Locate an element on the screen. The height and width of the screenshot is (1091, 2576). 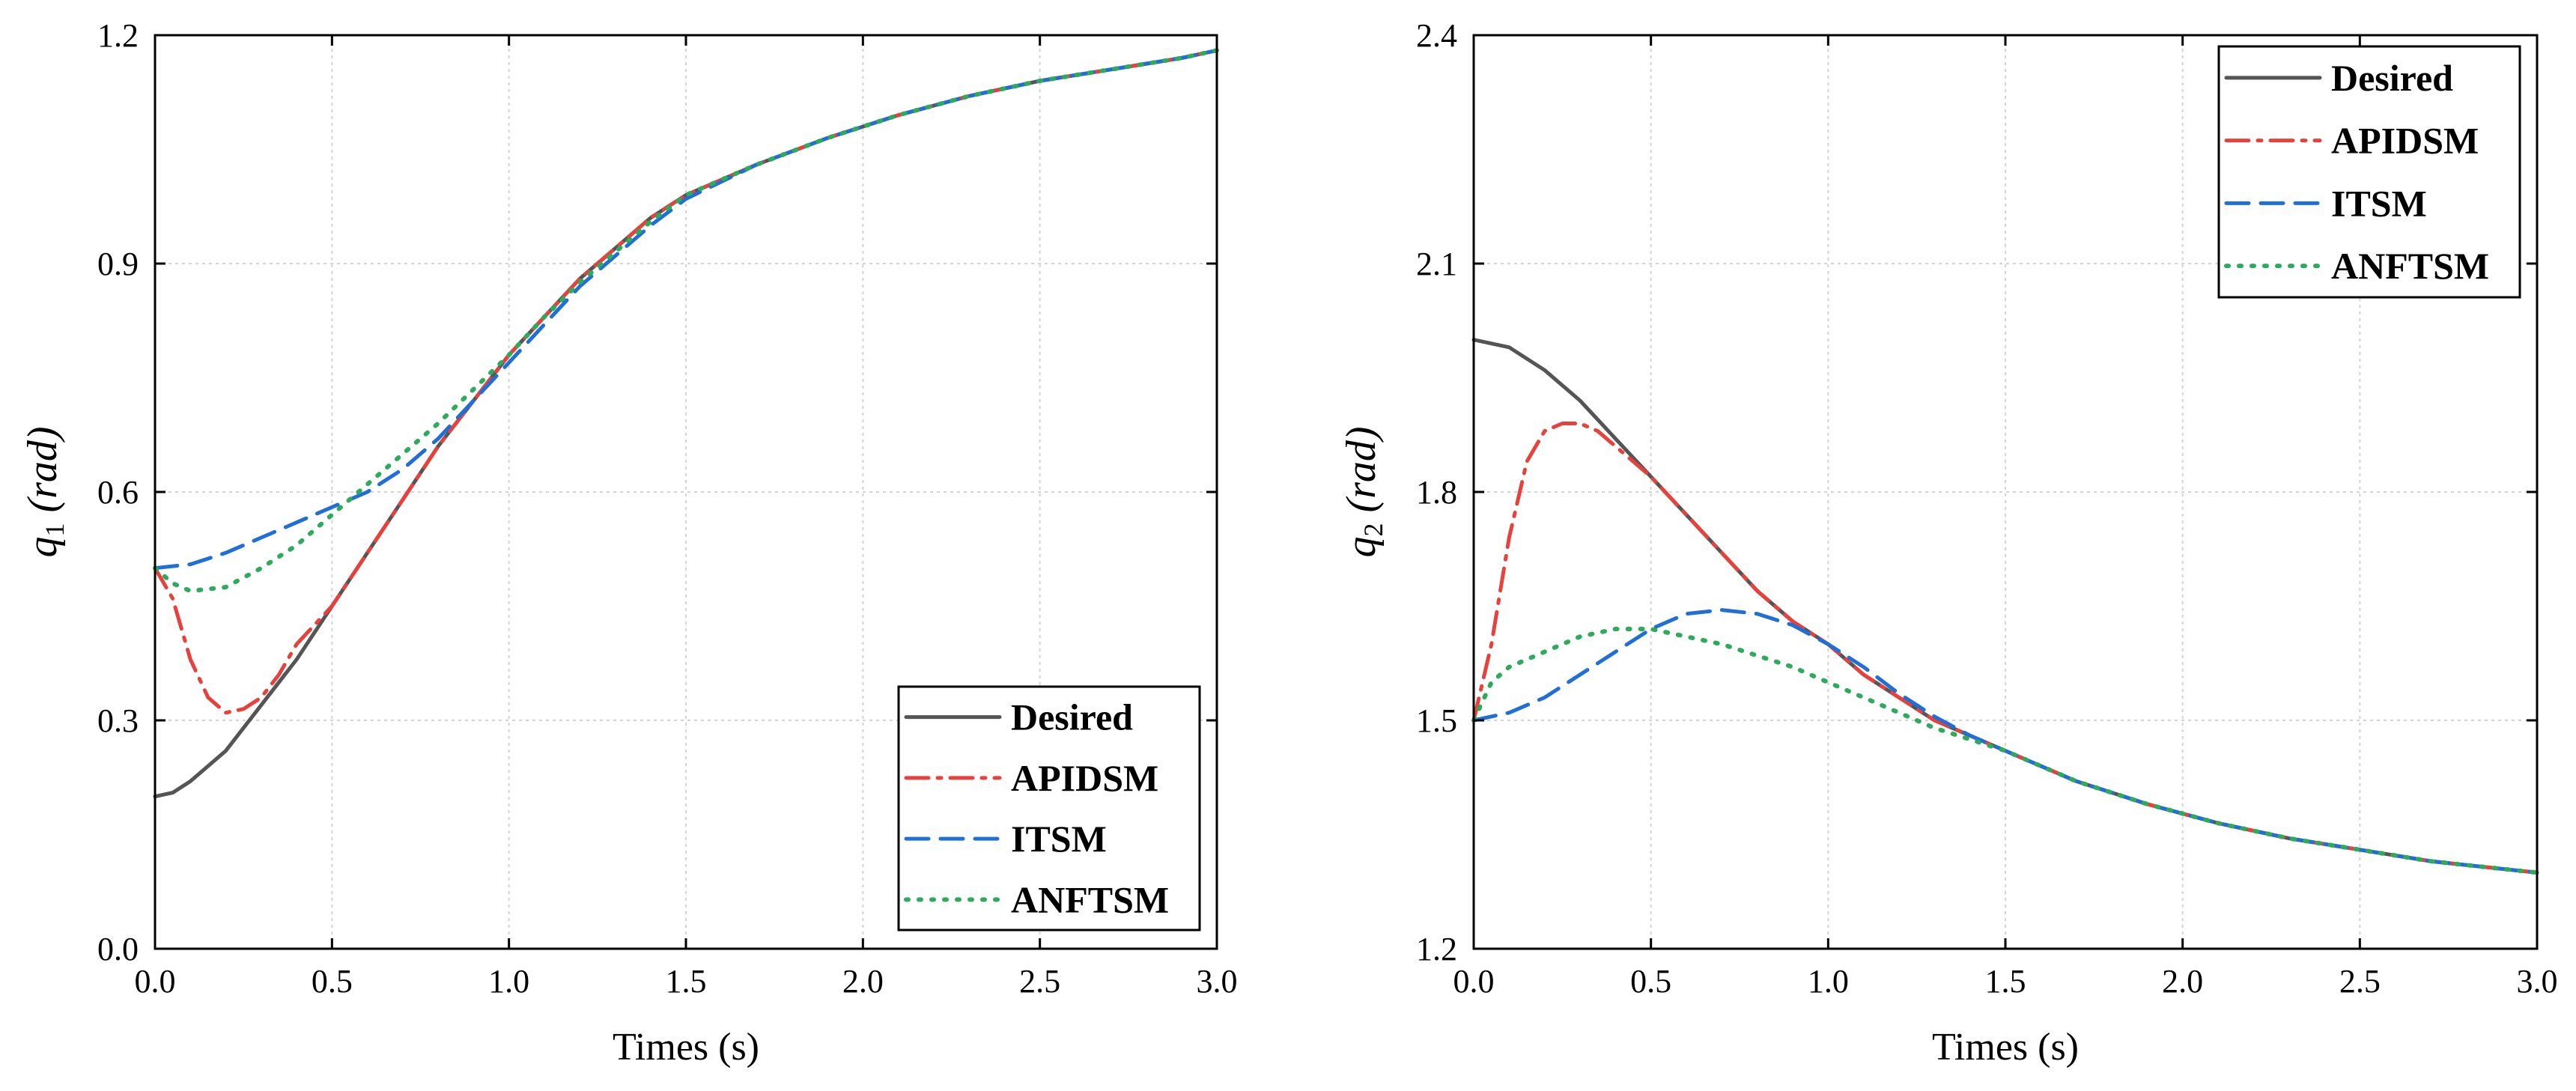
y-tick-label: 0.9 is located at coordinates (118, 264).